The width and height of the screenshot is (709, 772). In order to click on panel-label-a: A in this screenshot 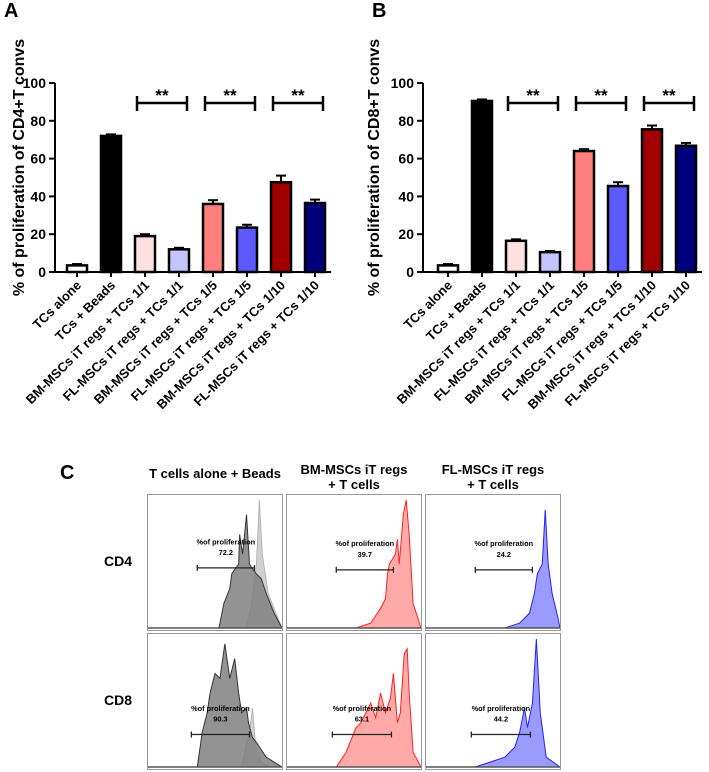, I will do `click(11, 11)`.